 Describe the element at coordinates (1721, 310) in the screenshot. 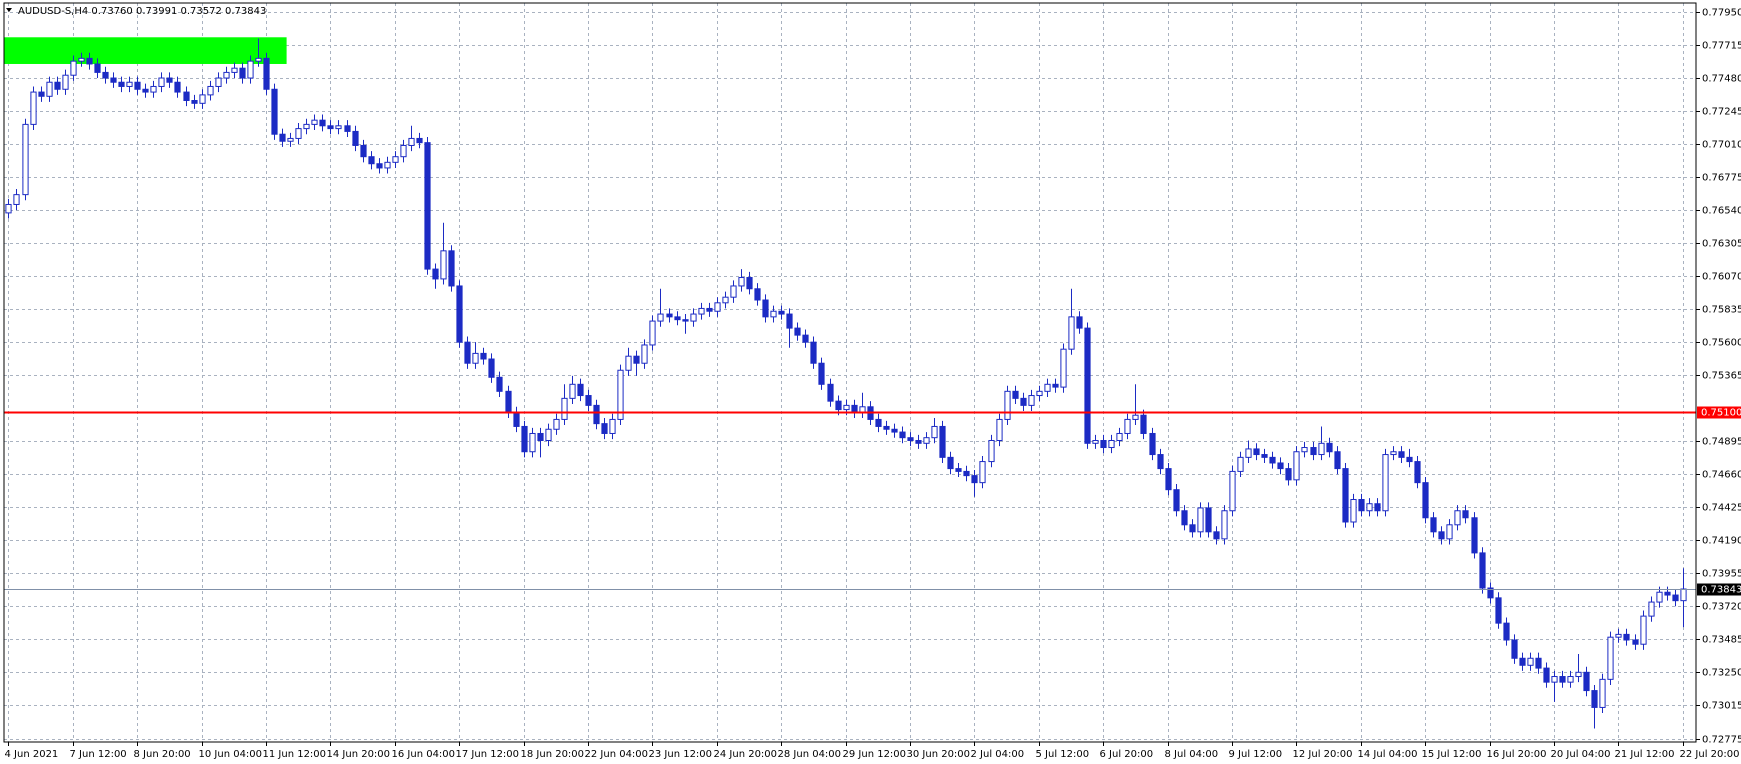

I see `y-tick-label: 0.75835` at that location.